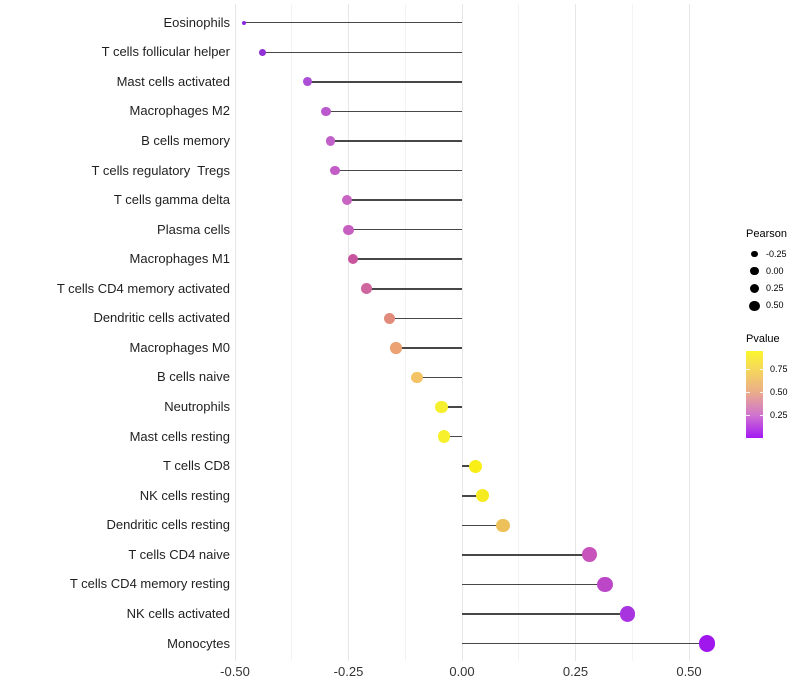  What do you see at coordinates (689, 671) in the screenshot?
I see `x-axis-tick-label: 0.50` at bounding box center [689, 671].